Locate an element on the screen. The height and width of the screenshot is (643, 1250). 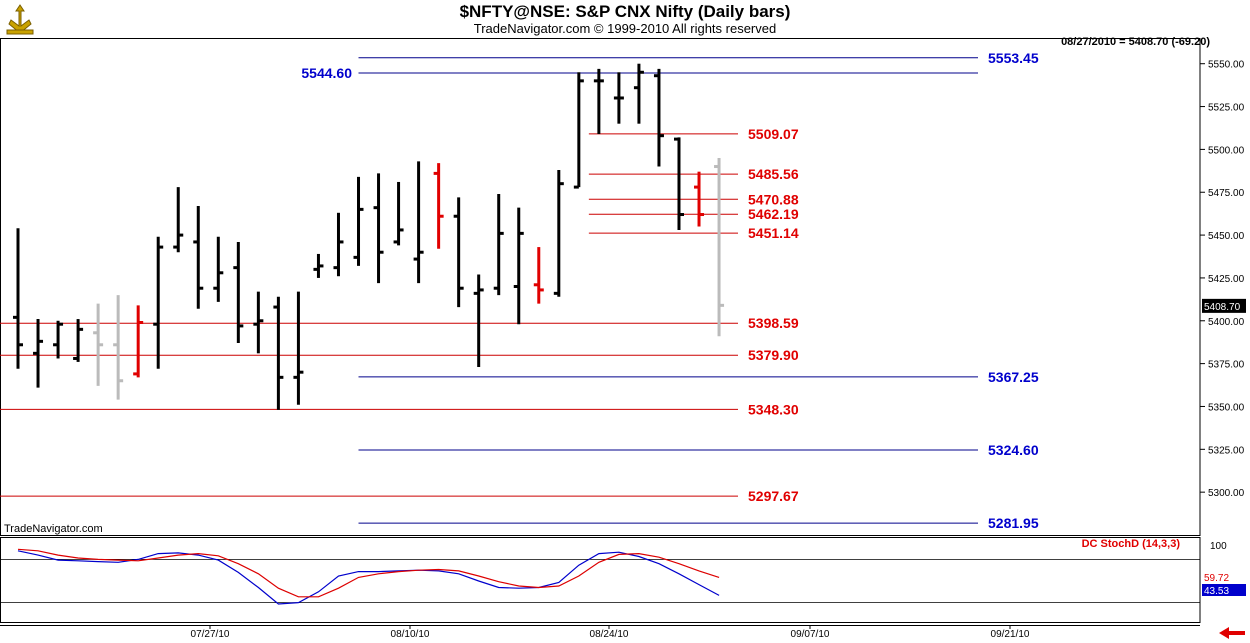
y-tick-label: 5500.00 is located at coordinates (1226, 150).